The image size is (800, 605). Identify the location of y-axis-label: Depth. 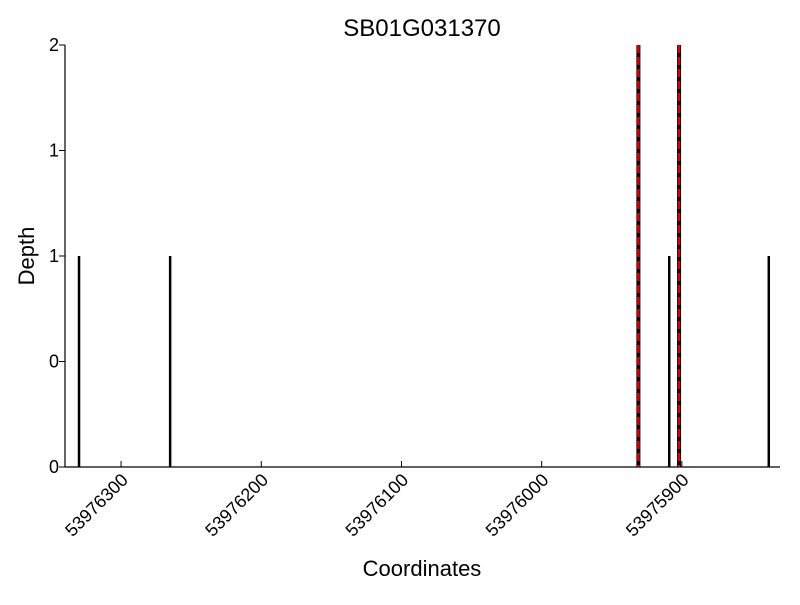
(26, 256).